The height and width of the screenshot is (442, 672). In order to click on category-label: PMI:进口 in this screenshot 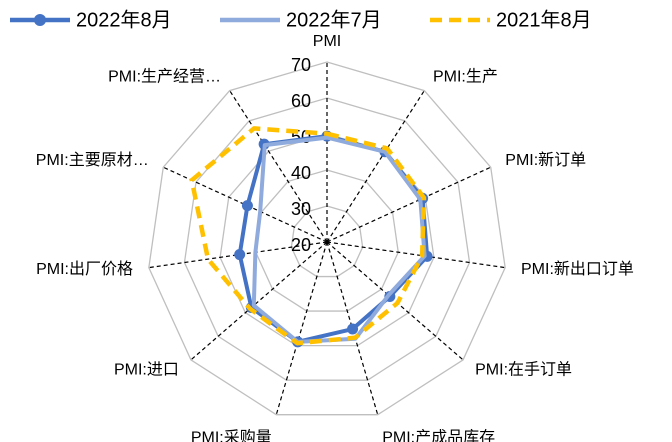, I will do `click(146, 370)`.